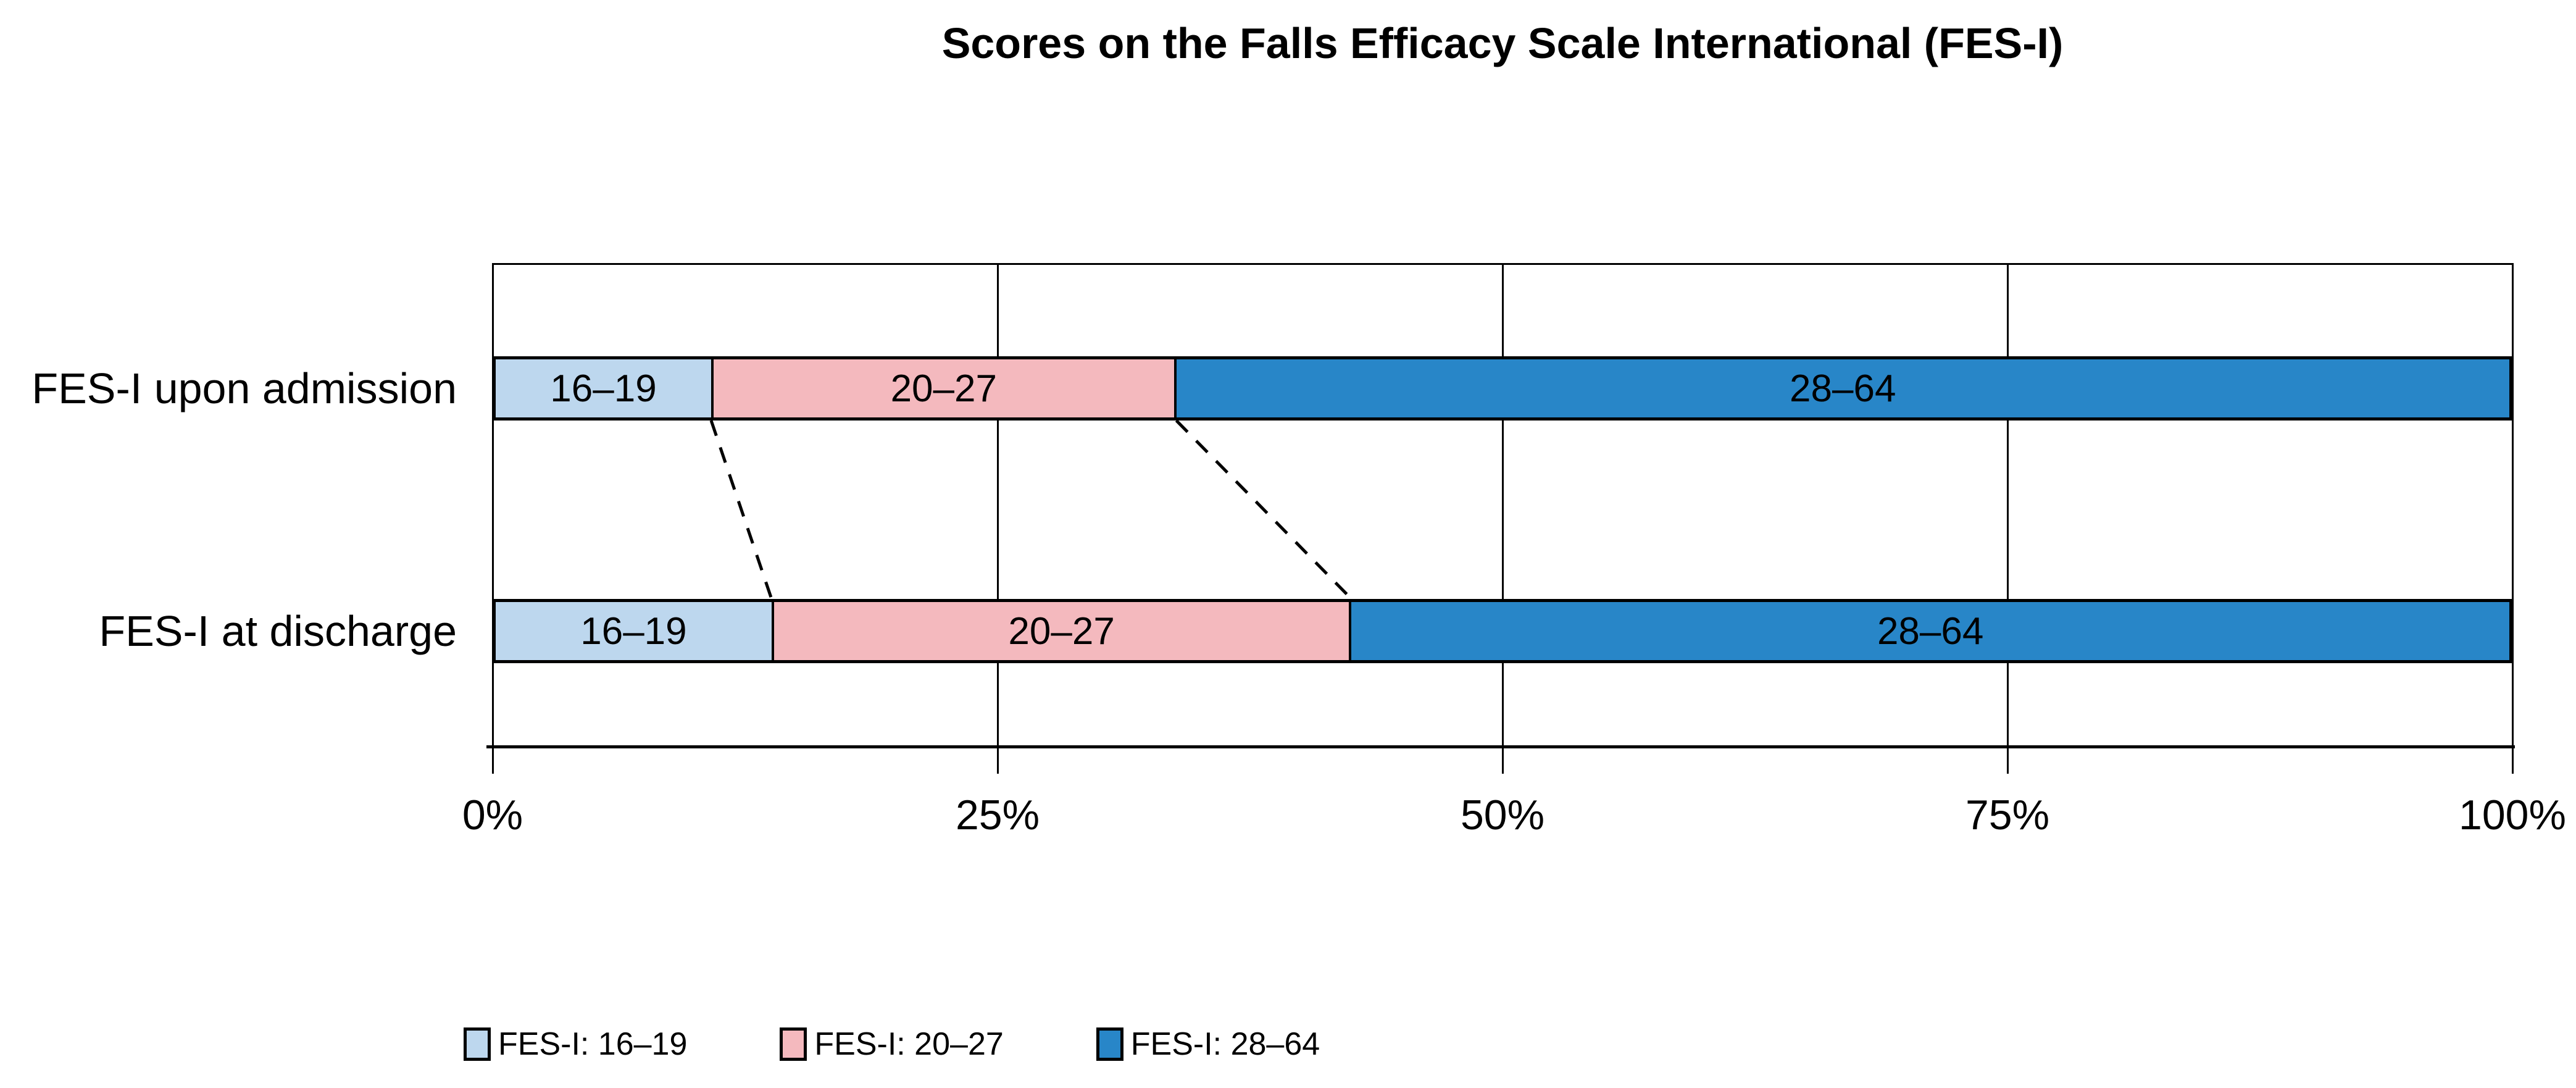  Describe the element at coordinates (997, 815) in the screenshot. I see `x-tick-label-25%: 25%` at that location.